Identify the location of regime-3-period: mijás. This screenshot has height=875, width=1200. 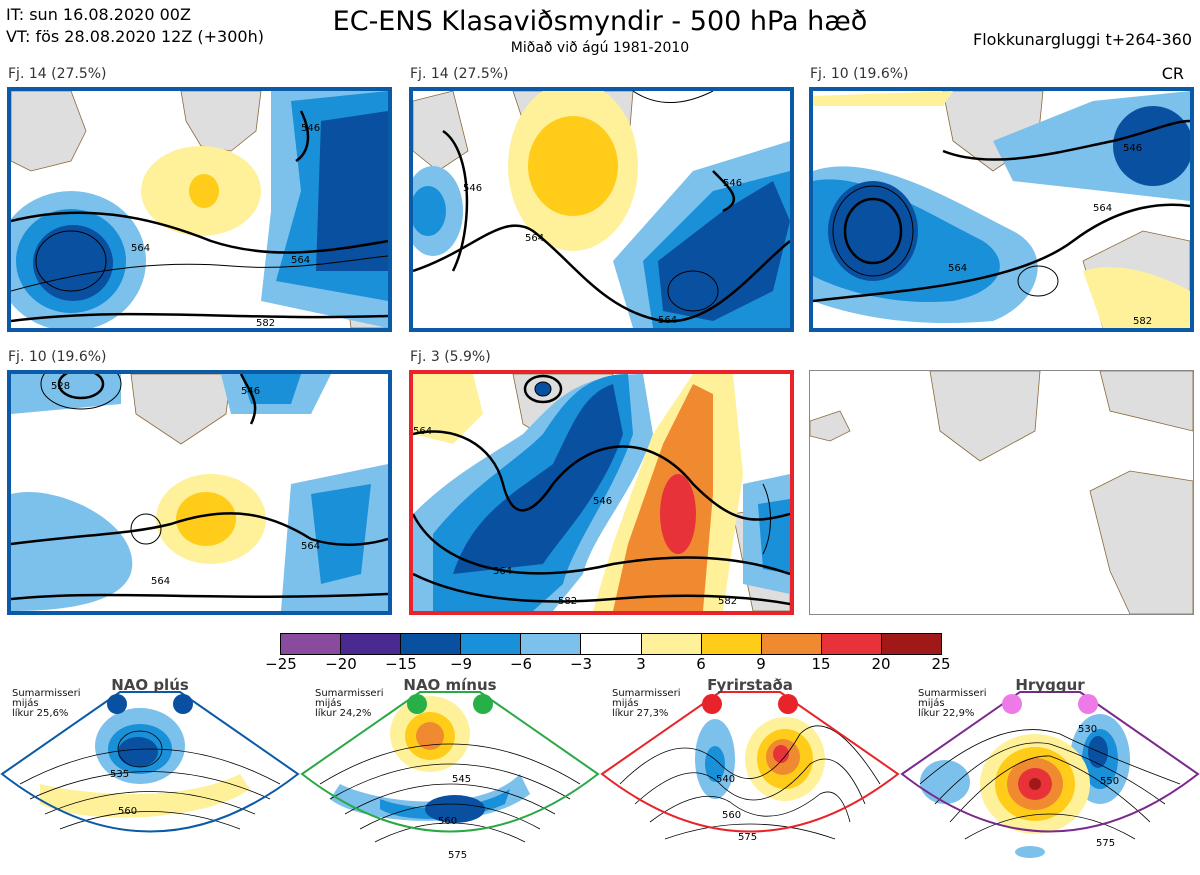
(625, 703).